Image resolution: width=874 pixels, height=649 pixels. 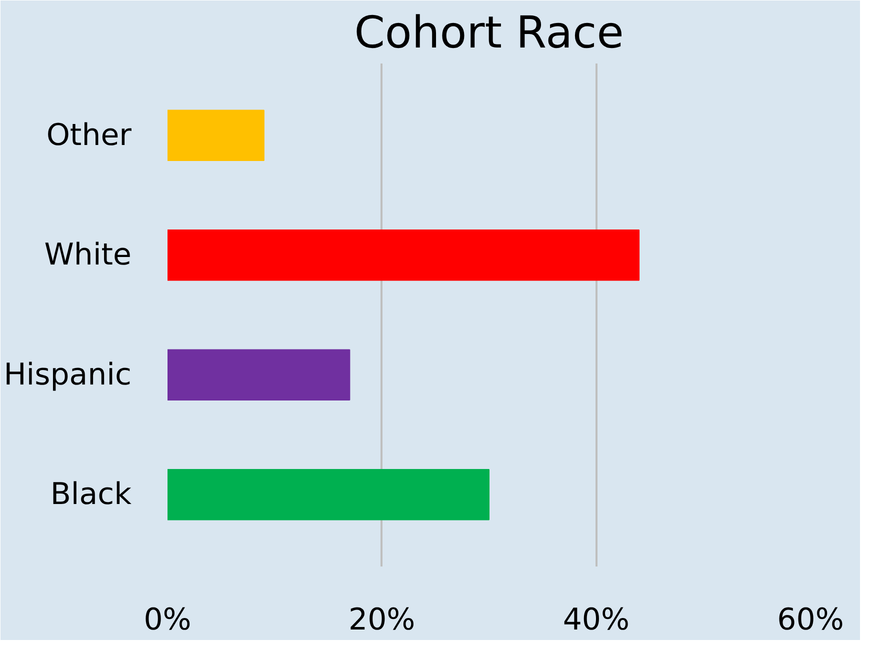 I want to click on x-tick-label: 60%, so click(x=810, y=620).